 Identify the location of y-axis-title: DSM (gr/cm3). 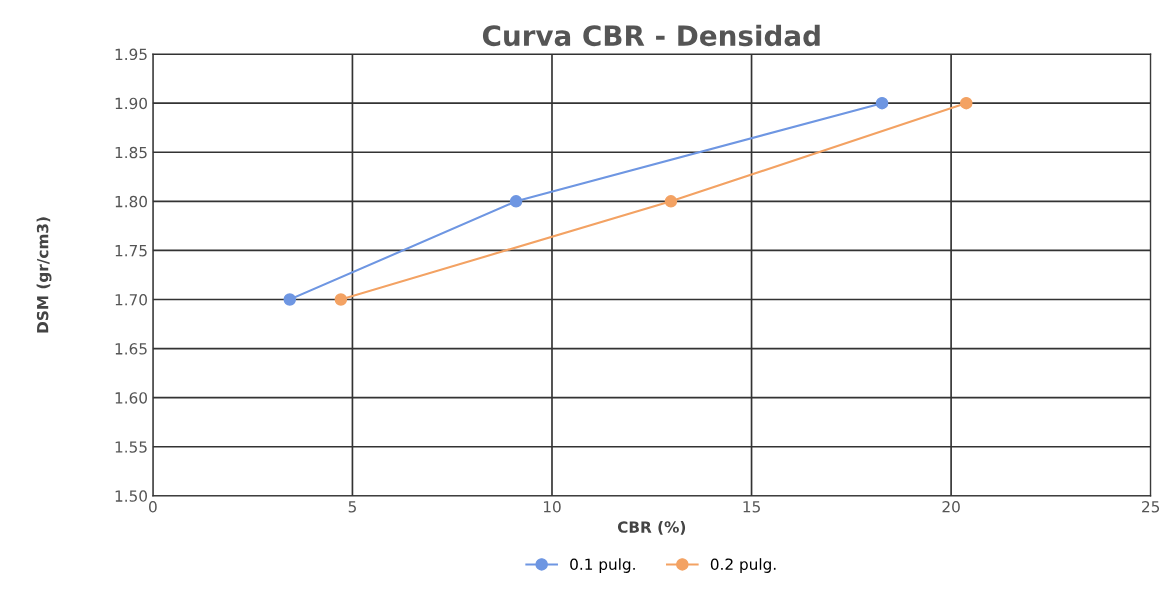
(44, 275).